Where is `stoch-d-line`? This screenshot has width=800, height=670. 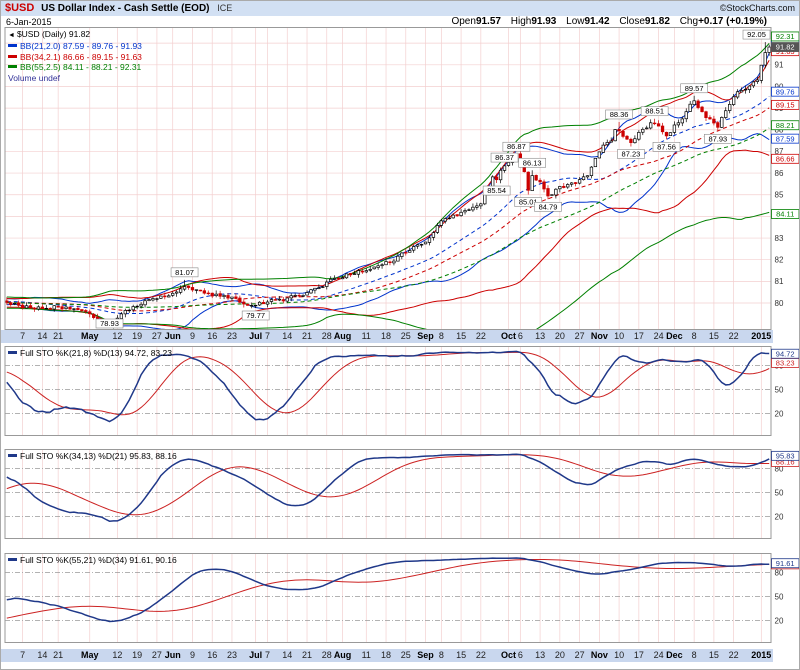
stoch-d-line is located at coordinates (388, 485).